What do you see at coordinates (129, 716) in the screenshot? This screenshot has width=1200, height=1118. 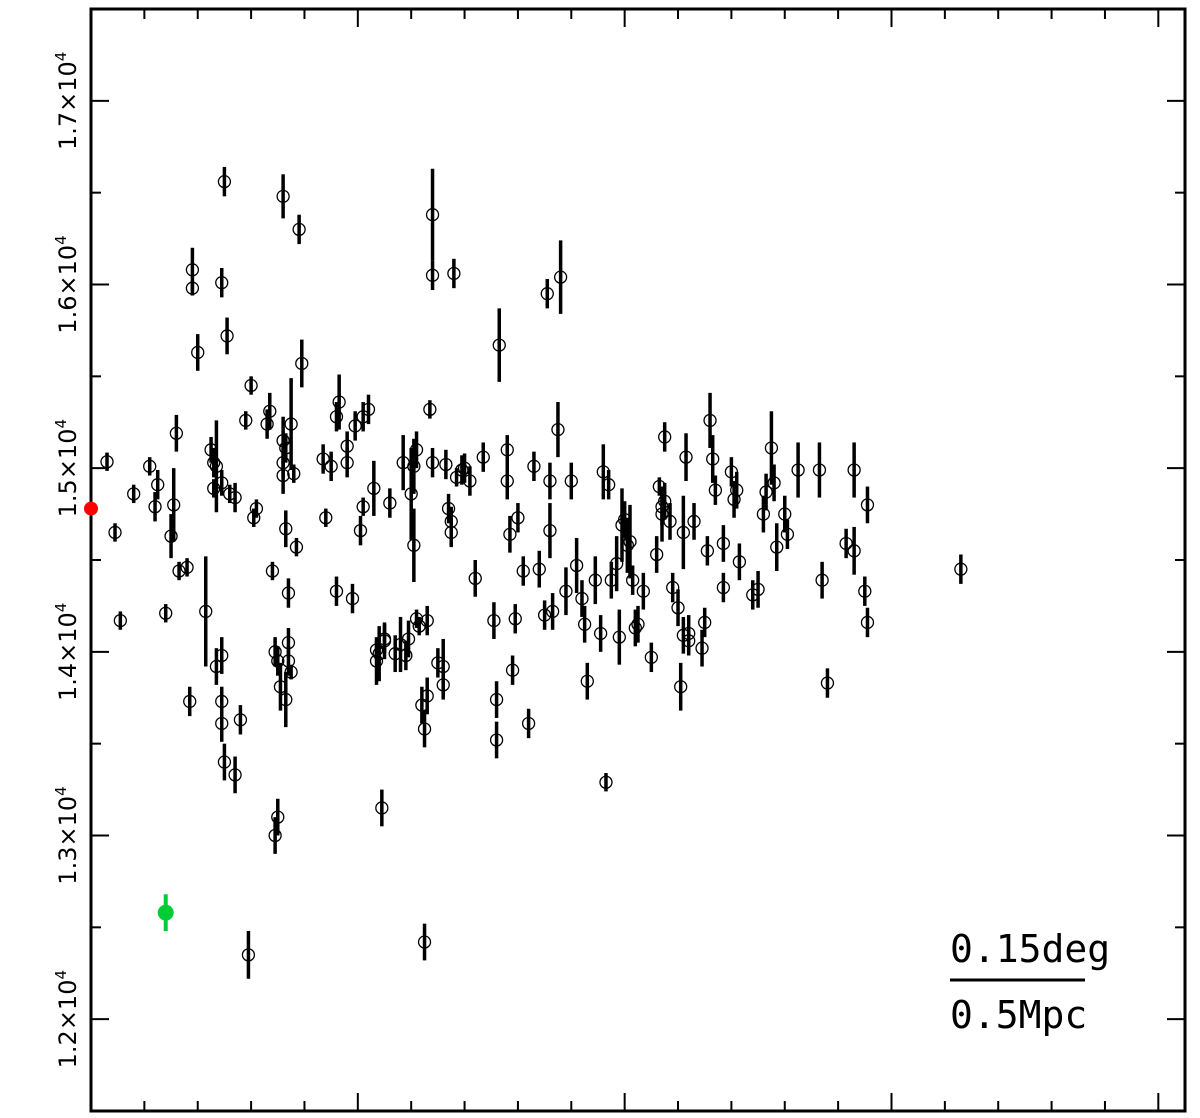 I see `highlight-markers` at bounding box center [129, 716].